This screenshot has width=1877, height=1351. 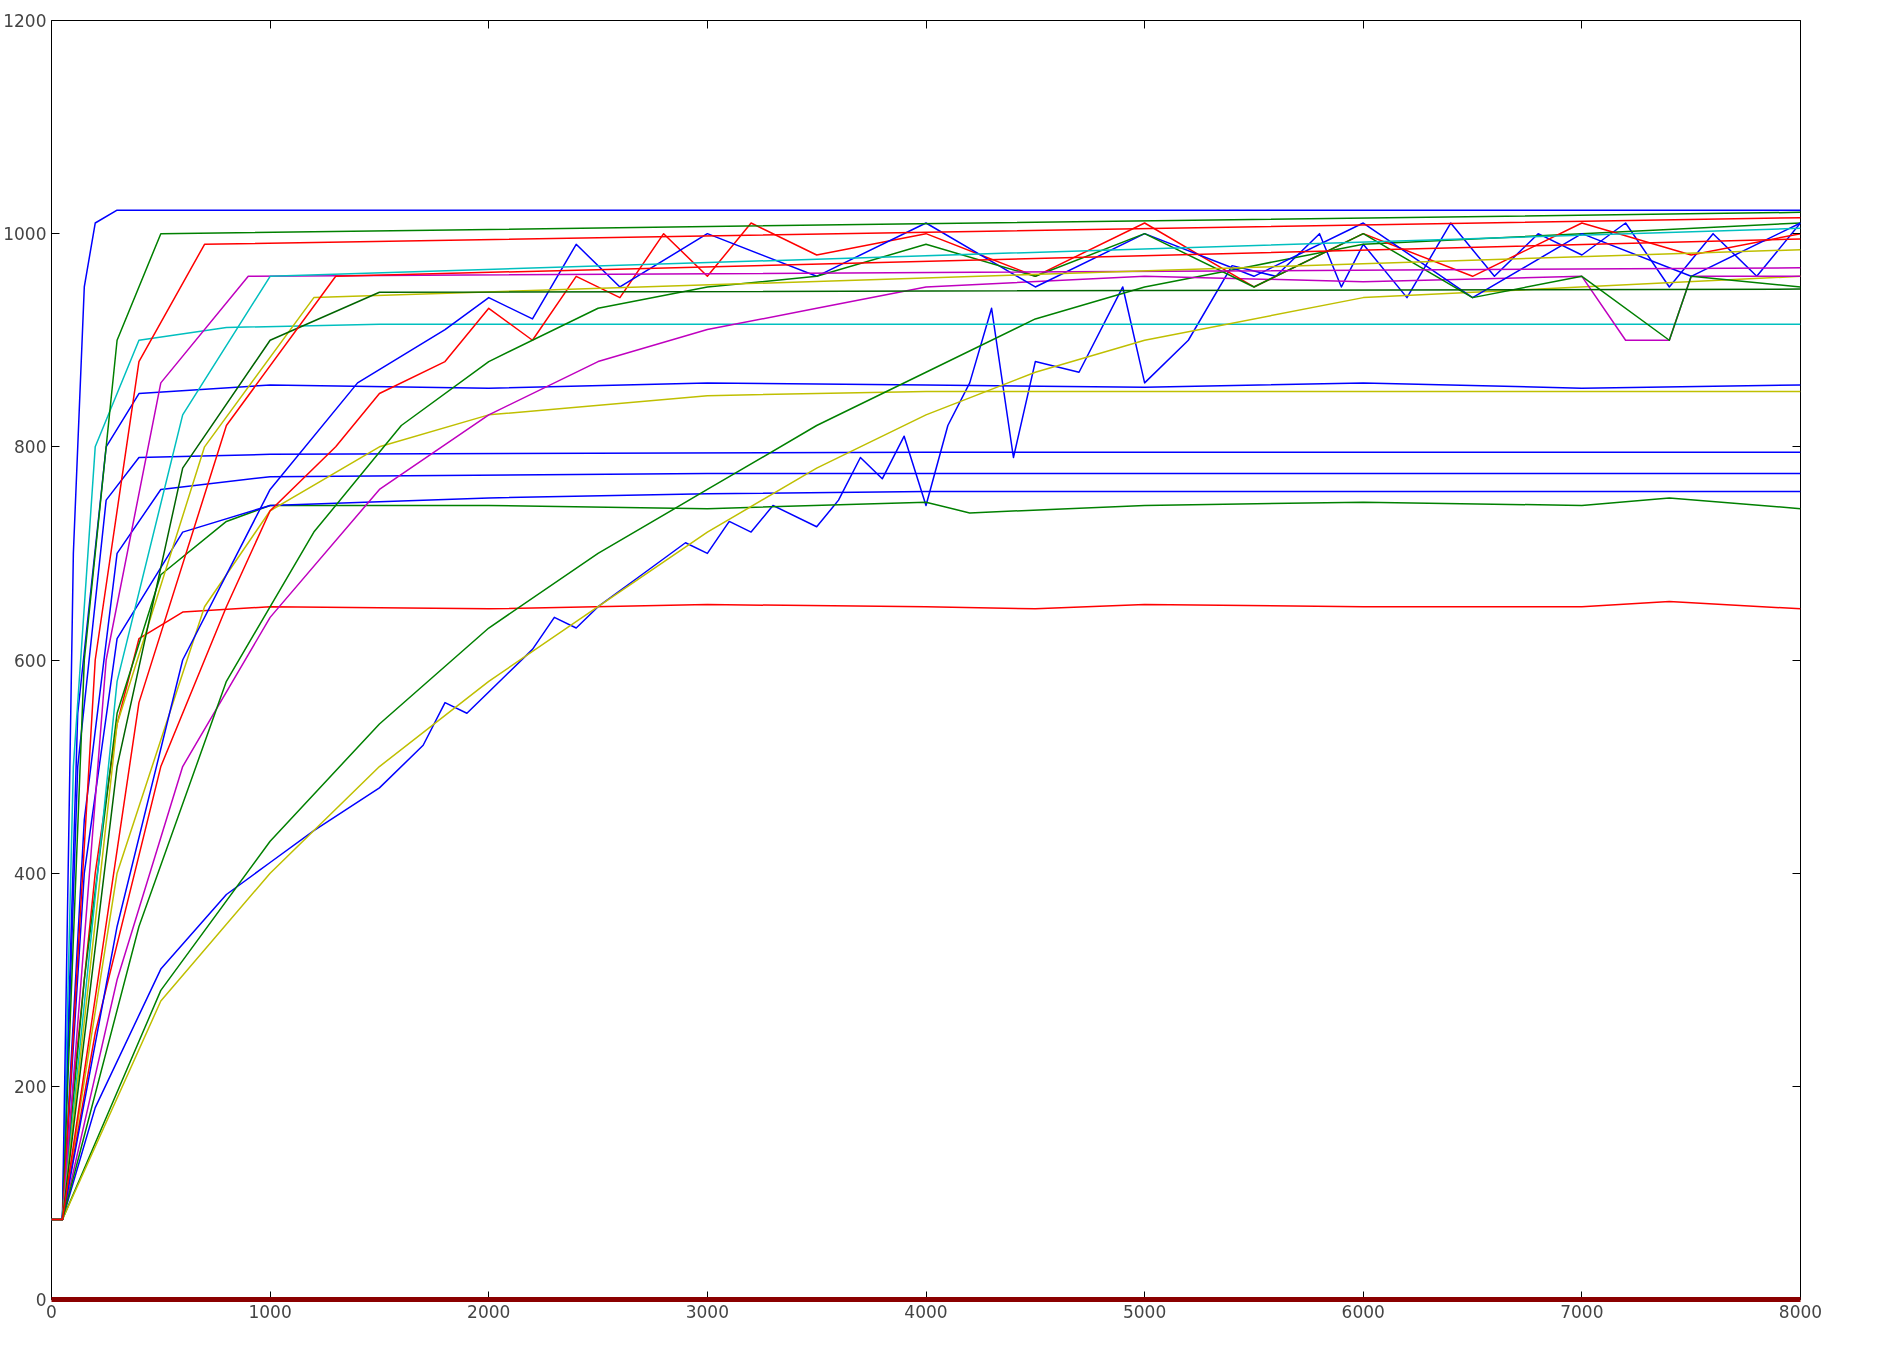 What do you see at coordinates (30, 1086) in the screenshot?
I see `y-tick-label: 200` at bounding box center [30, 1086].